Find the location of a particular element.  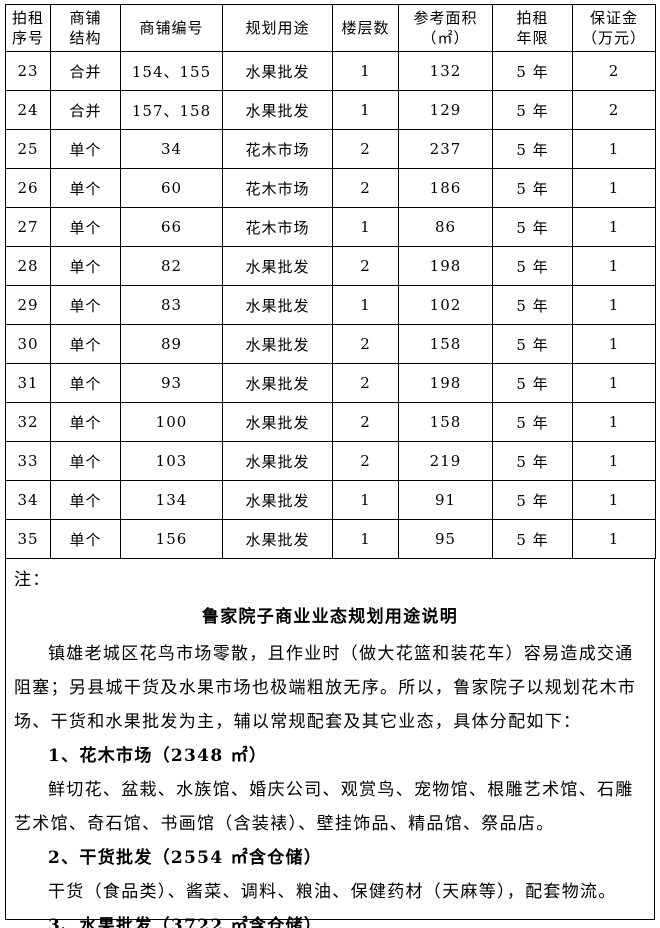

cell-shop-number: 66 is located at coordinates (171, 227).